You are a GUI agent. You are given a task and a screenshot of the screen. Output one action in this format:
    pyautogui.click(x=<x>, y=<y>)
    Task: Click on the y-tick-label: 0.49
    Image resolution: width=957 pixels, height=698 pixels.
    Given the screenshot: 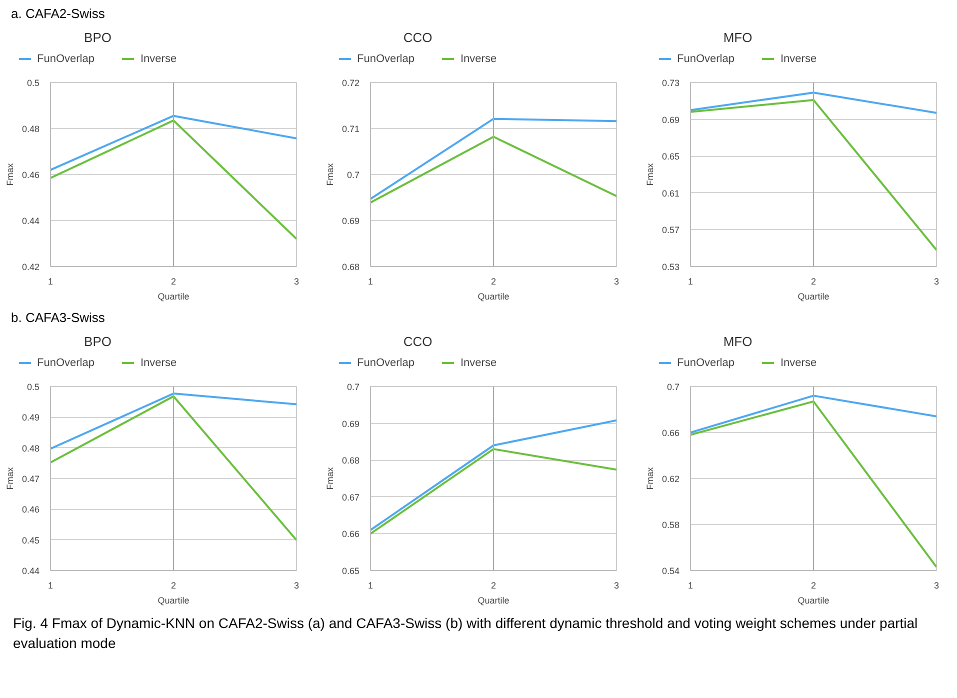 What is the action you would take?
    pyautogui.click(x=31, y=417)
    